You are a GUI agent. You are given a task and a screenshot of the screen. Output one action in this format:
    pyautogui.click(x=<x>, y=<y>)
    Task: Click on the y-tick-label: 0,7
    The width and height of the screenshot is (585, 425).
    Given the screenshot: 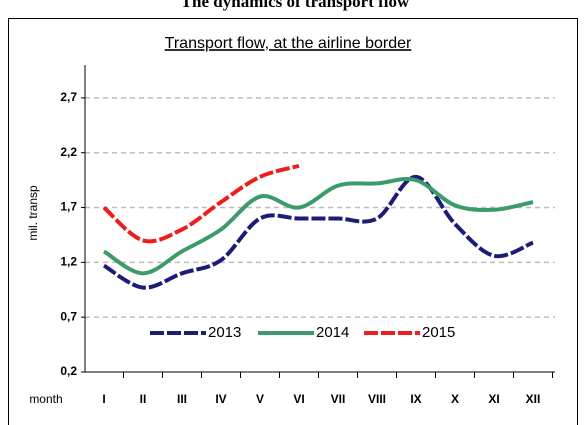 What is the action you would take?
    pyautogui.click(x=68, y=316)
    